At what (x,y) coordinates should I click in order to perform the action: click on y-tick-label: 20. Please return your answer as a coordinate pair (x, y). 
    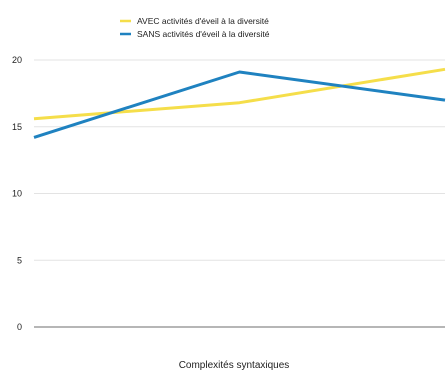
    Looking at the image, I should click on (17, 60).